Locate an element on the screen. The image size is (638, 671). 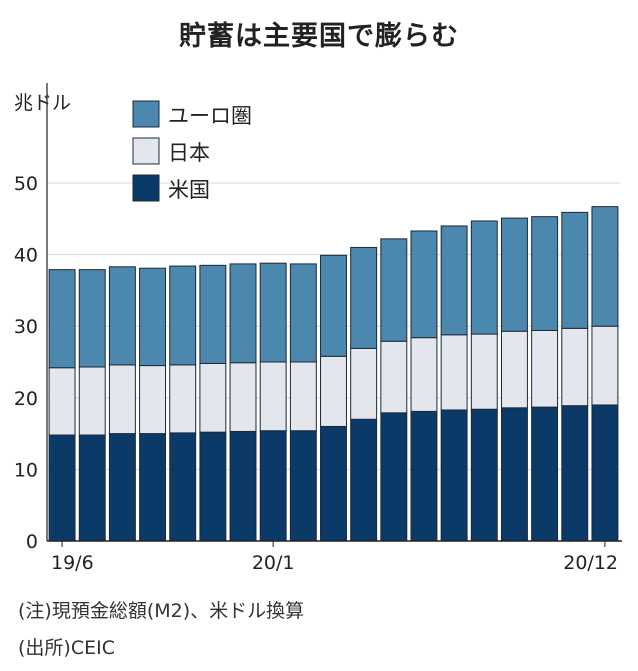
y-tick-label: 40 is located at coordinates (26, 256).